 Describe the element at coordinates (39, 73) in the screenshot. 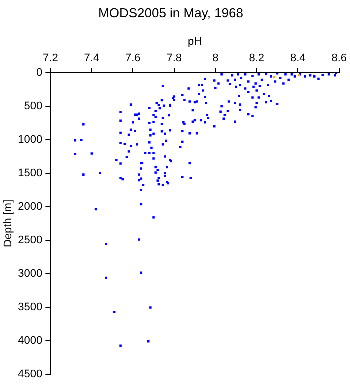

I see `y-tick-label: 0` at that location.